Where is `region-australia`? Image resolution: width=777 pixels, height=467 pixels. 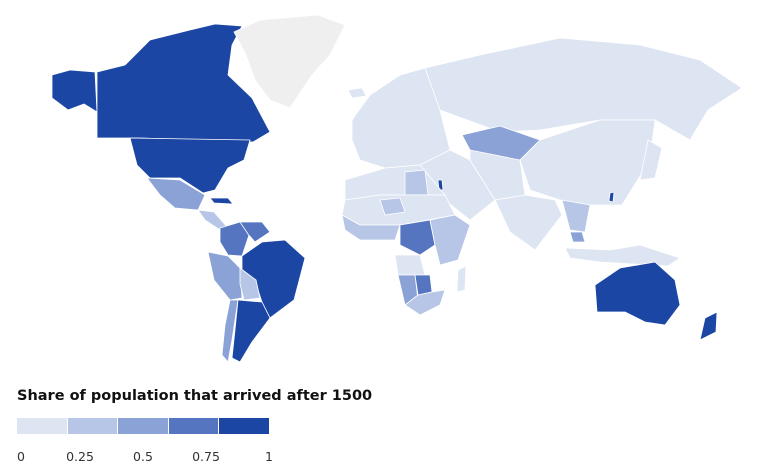
region-australia is located at coordinates (637, 293).